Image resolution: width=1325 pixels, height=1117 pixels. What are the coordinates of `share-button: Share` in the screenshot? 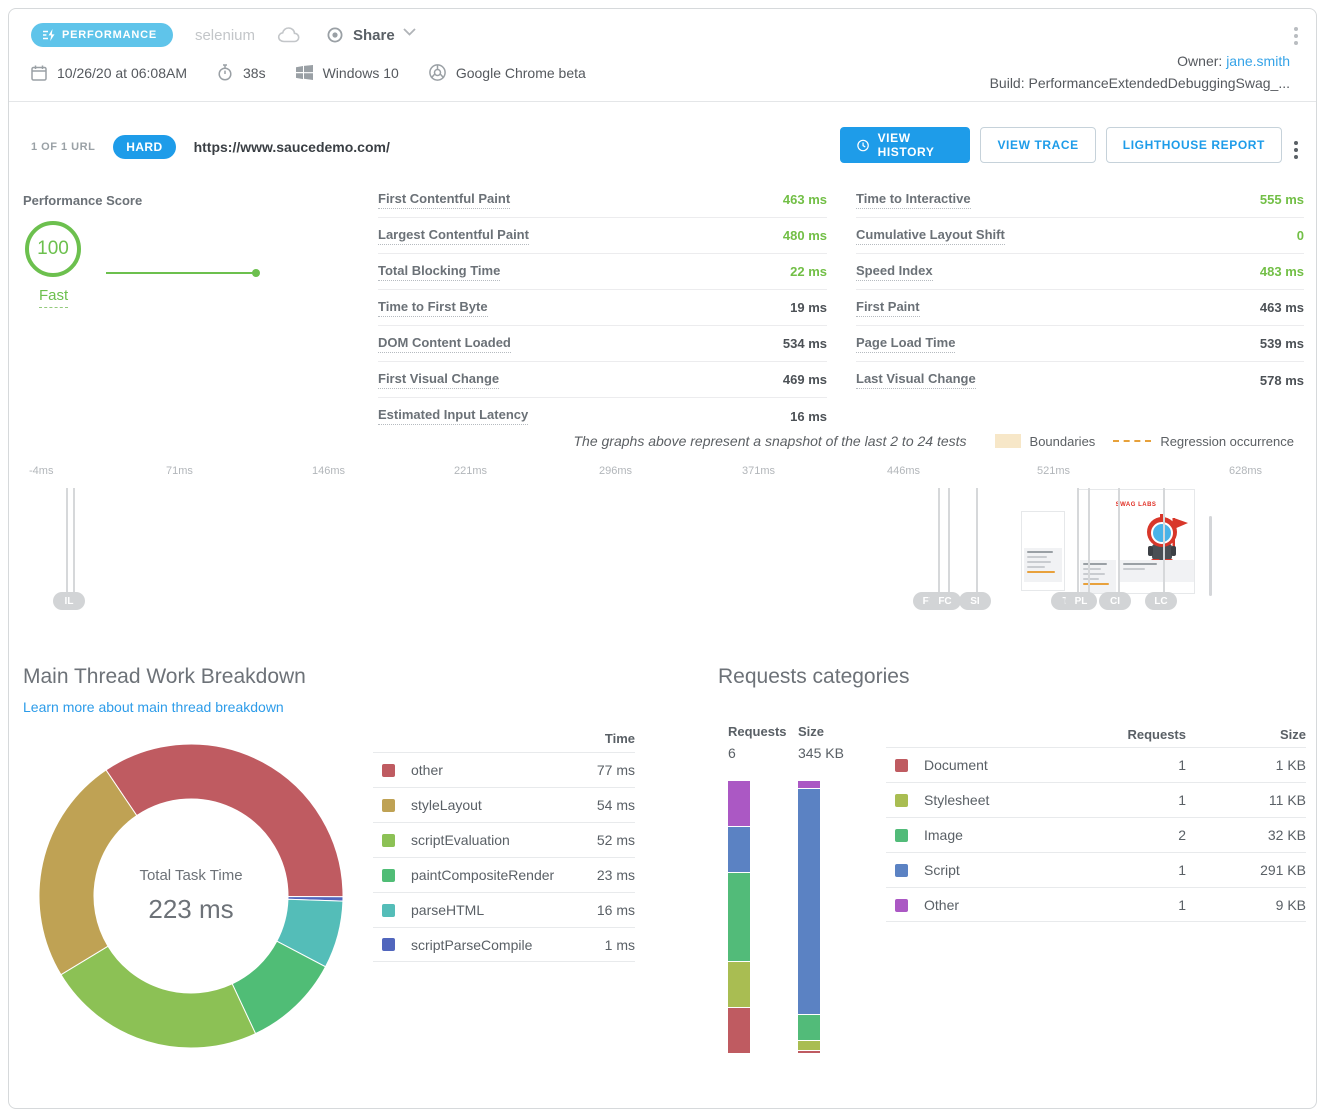 It's located at (370, 35).